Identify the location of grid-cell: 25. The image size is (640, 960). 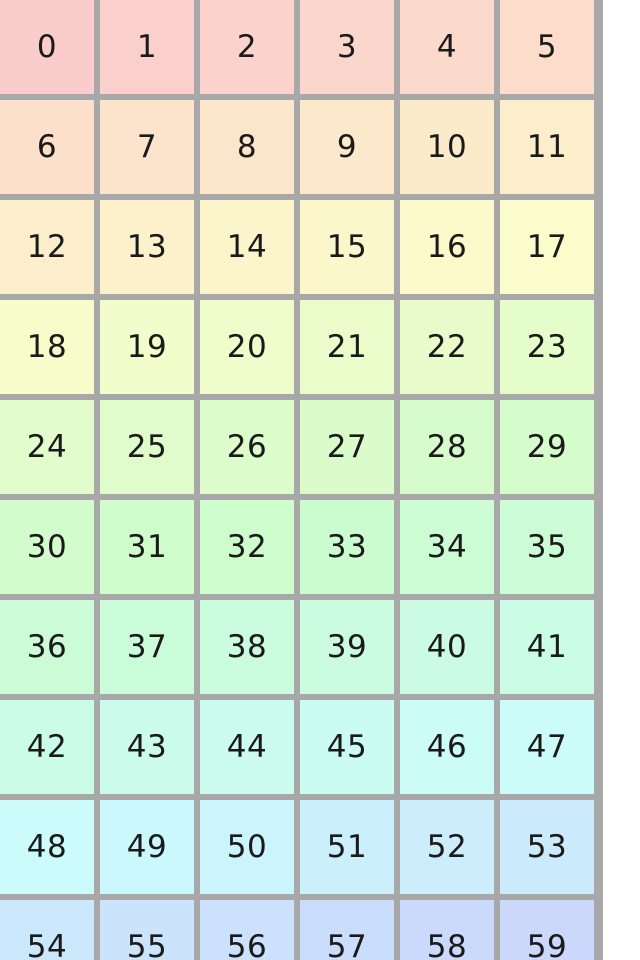
(147, 447).